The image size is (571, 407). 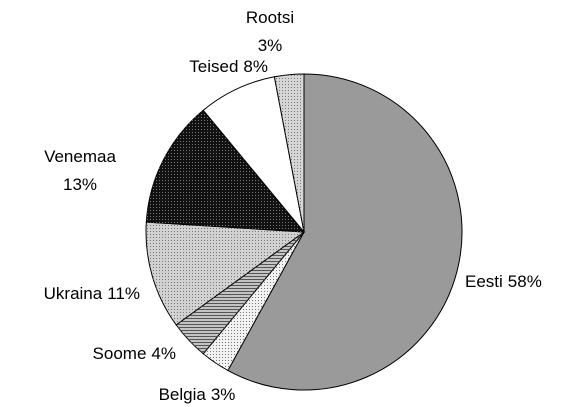 What do you see at coordinates (525, 281) in the screenshot?
I see `value-label: 58%` at bounding box center [525, 281].